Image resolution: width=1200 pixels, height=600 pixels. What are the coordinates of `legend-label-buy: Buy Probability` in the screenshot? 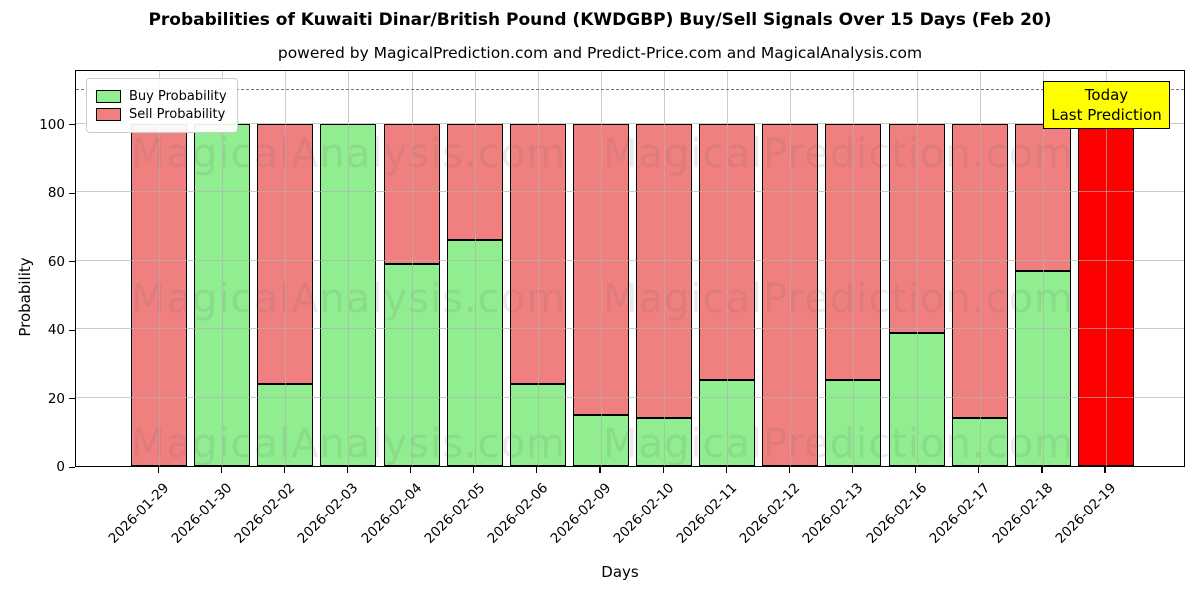 It's located at (178, 96).